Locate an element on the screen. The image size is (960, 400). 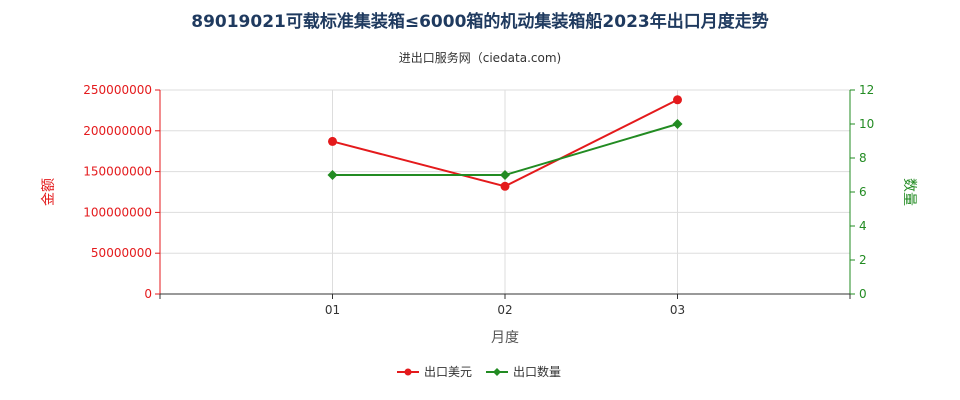
tick-label-x: 01 is located at coordinates (332, 310).